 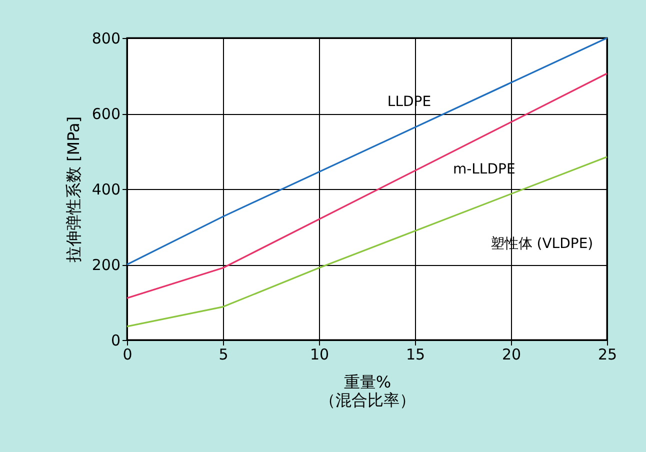 What do you see at coordinates (106, 114) in the screenshot?
I see `y-tick-label: 600` at bounding box center [106, 114].